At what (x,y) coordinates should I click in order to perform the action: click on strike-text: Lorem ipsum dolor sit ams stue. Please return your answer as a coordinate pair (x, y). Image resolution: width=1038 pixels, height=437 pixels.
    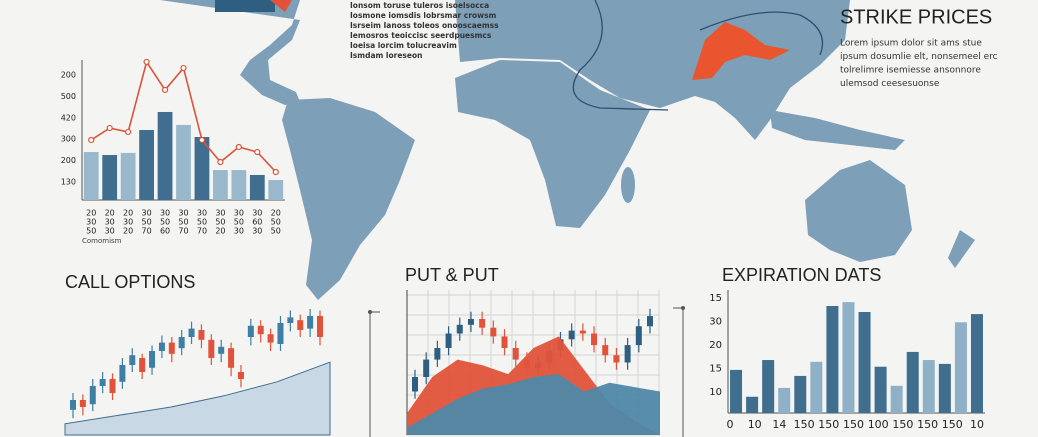
    Looking at the image, I should click on (911, 44).